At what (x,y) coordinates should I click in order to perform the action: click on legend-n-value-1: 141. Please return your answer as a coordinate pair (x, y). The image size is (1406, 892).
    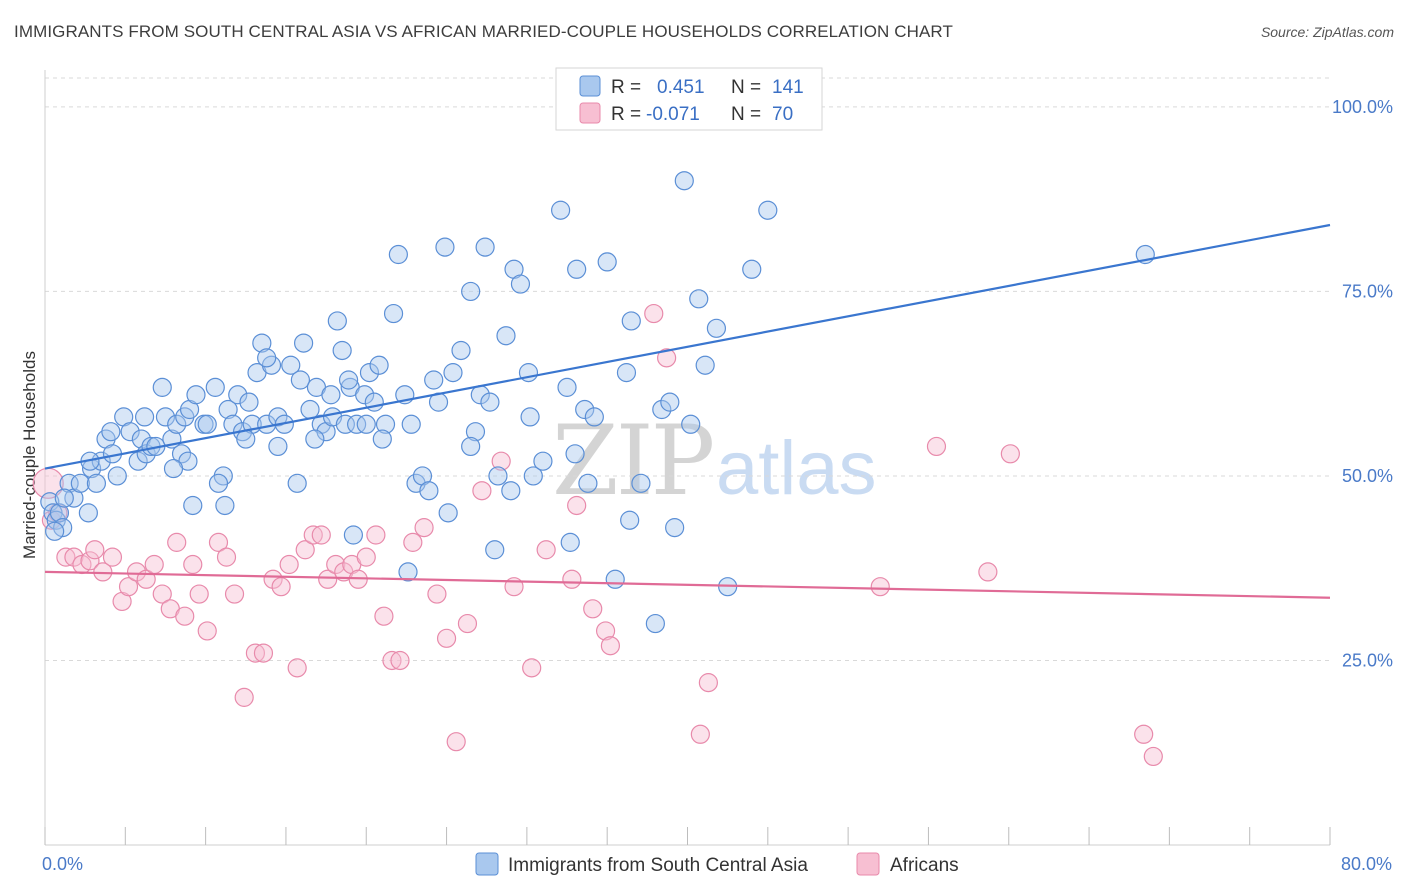
    Looking at the image, I should click on (788, 87).